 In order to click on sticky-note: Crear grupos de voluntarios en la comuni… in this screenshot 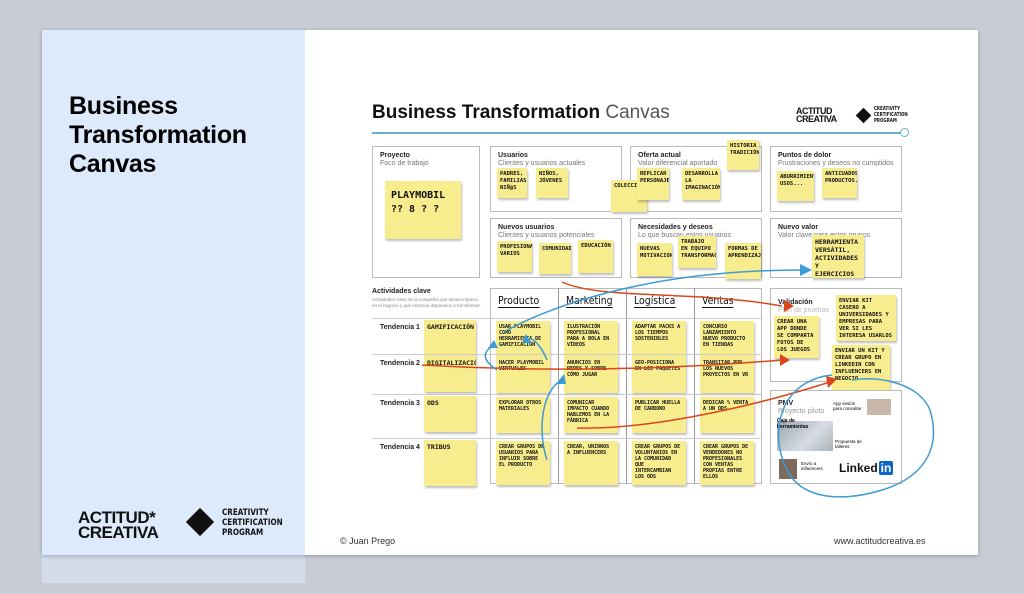, I will do `click(659, 463)`.